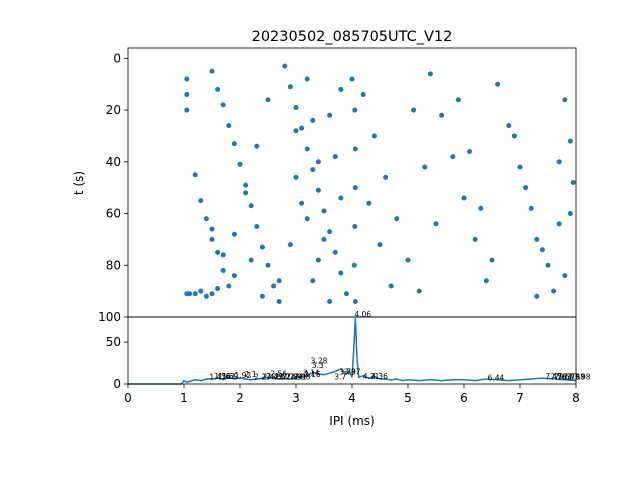 The image size is (640, 480). I want to click on x-tick-label: 8, so click(576, 398).